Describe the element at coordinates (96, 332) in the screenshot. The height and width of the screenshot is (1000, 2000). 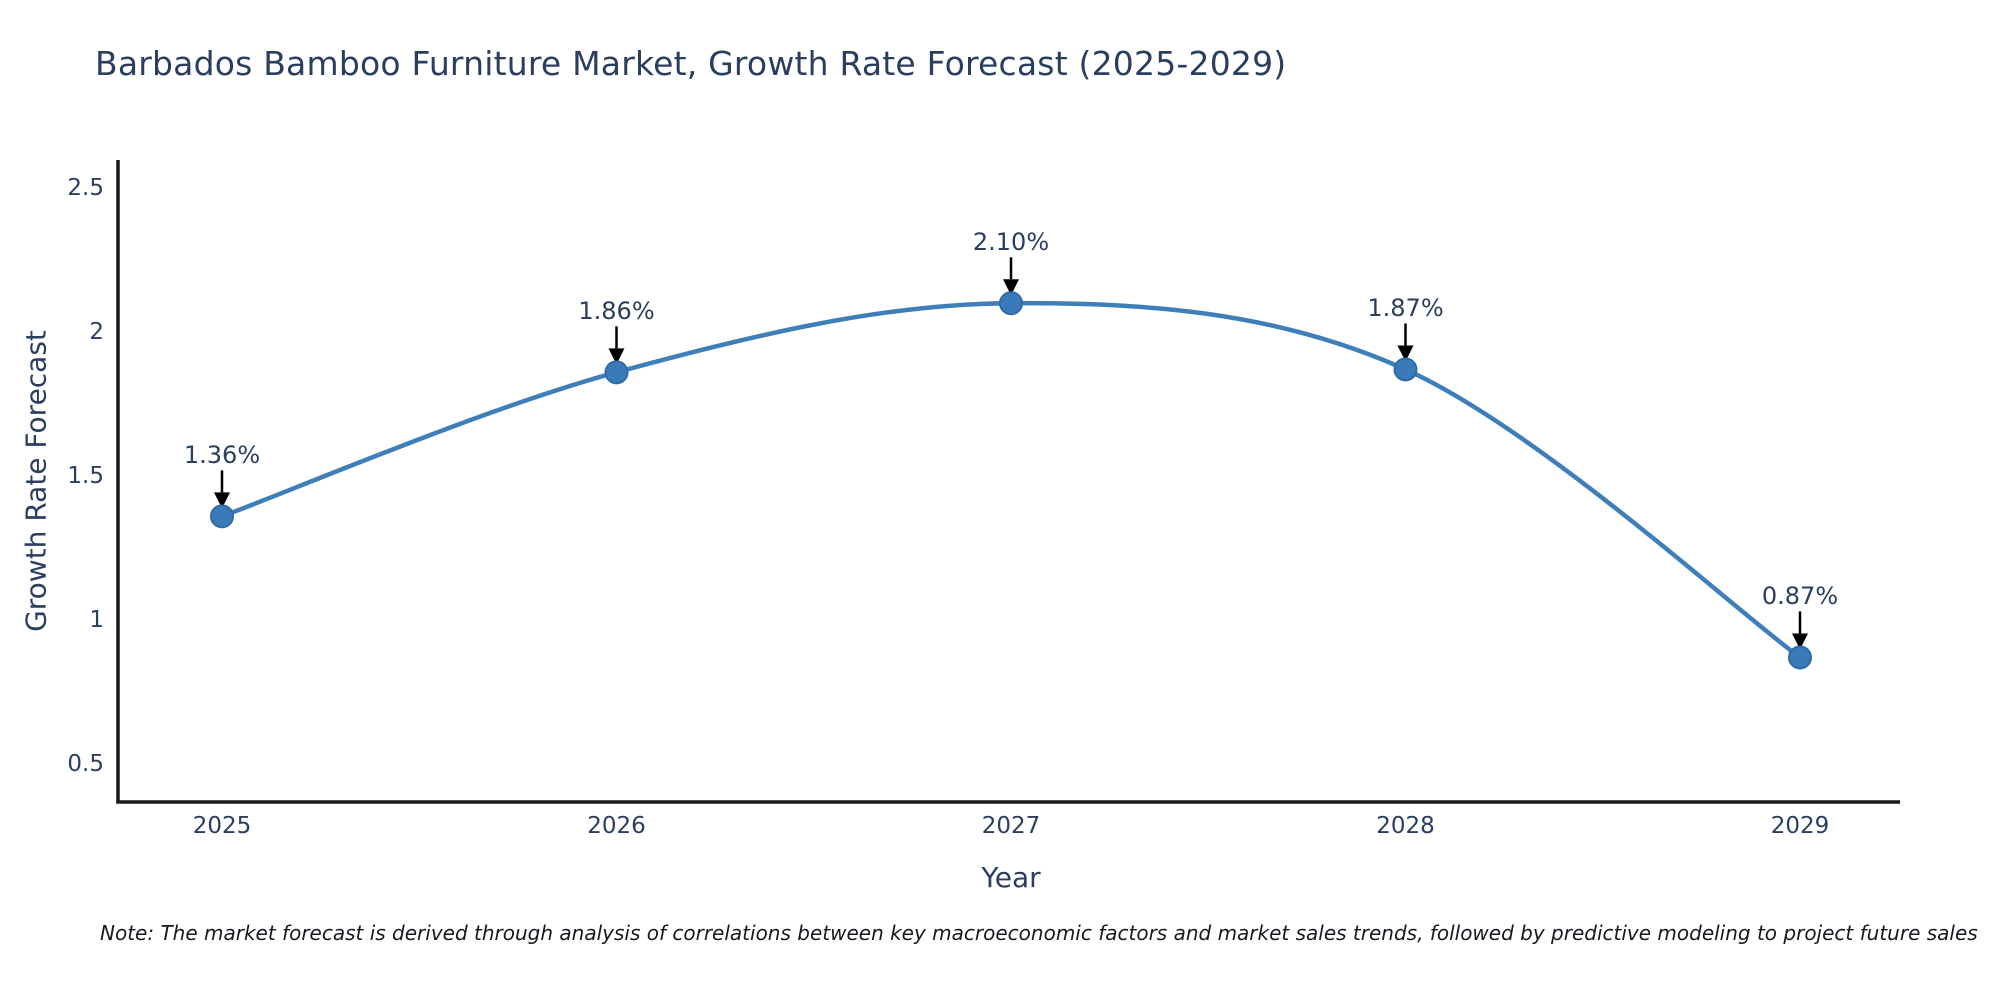
I see `y-tick-label: 2` at that location.